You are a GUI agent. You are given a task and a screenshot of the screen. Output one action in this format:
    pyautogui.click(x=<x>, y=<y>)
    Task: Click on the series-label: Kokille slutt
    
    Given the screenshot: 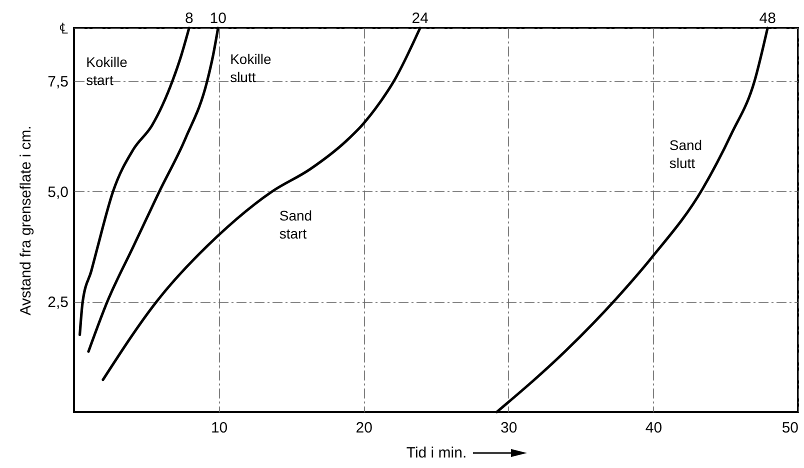 What is the action you would take?
    pyautogui.click(x=251, y=68)
    